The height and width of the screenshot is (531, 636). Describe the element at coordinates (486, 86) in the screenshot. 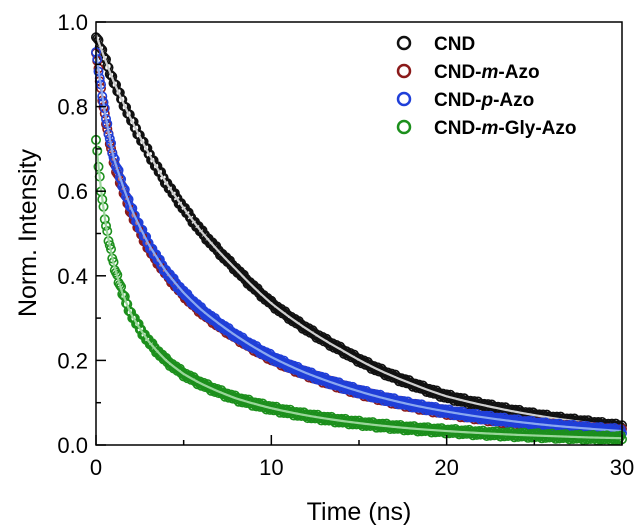

I see `legend: CND CND-m-Azo CND-p-Azo CND-m-Gly-Azo` at that location.